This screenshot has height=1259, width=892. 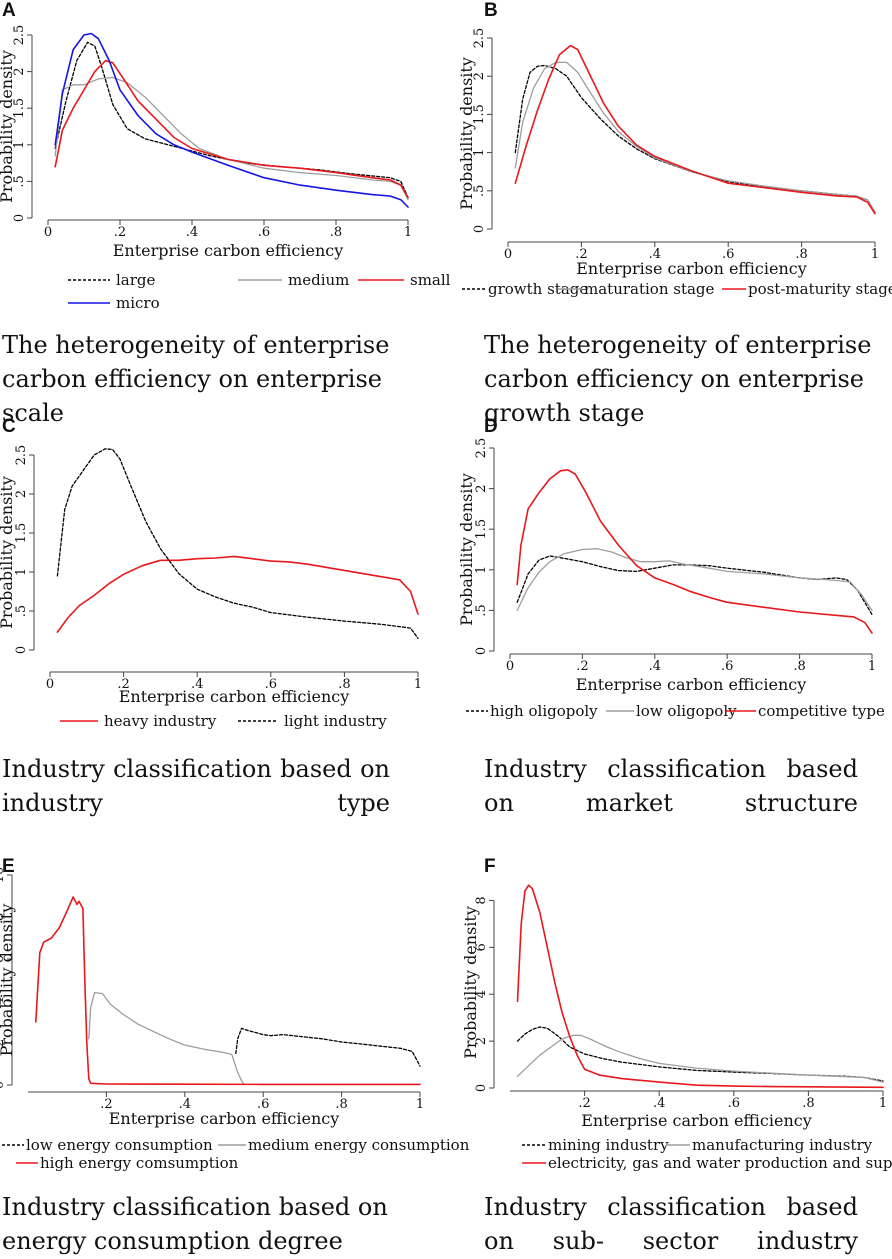 I want to click on panel-c-y-tick-label: 2.5, so click(x=21, y=455).